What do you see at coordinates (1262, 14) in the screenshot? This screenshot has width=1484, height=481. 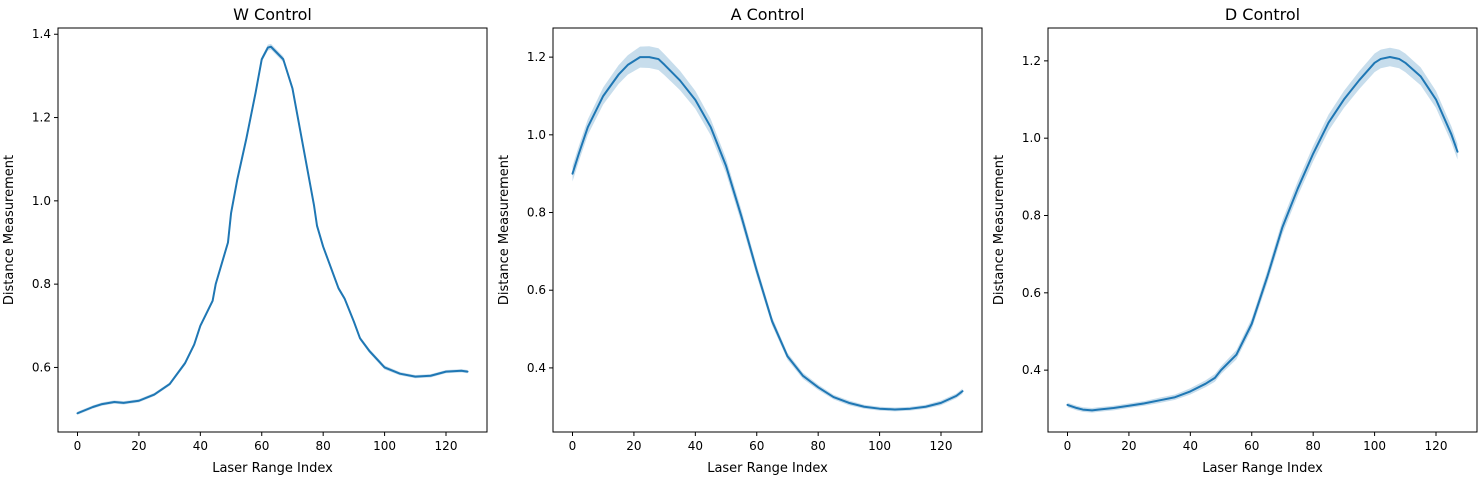 I see `chart-title: D Control` at bounding box center [1262, 14].